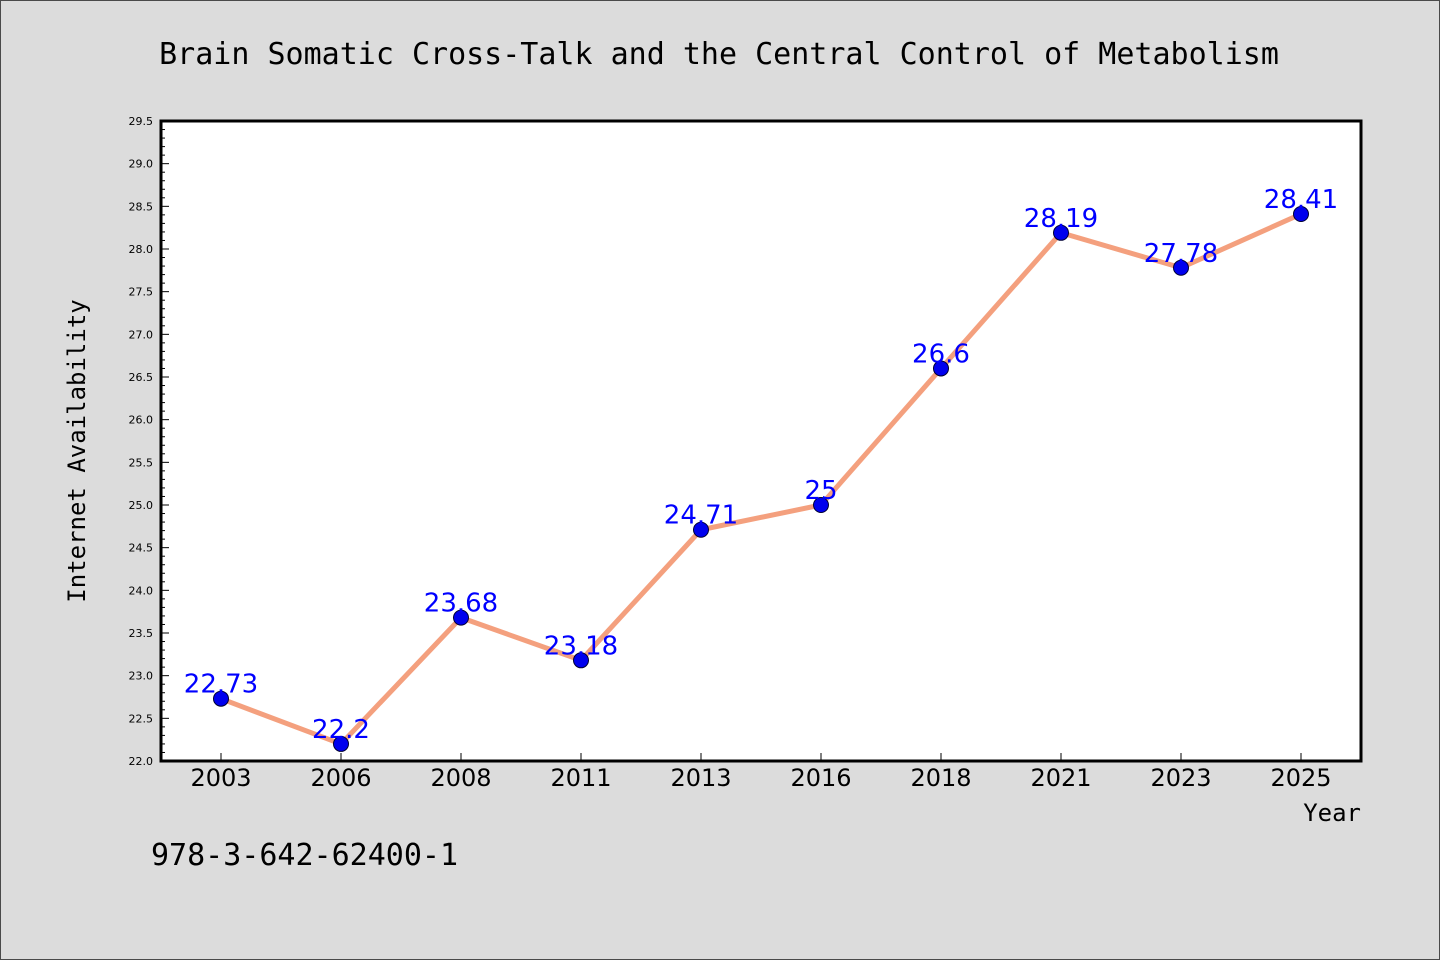 The width and height of the screenshot is (1440, 960). I want to click on x-axis-label: Year, so click(1332, 813).